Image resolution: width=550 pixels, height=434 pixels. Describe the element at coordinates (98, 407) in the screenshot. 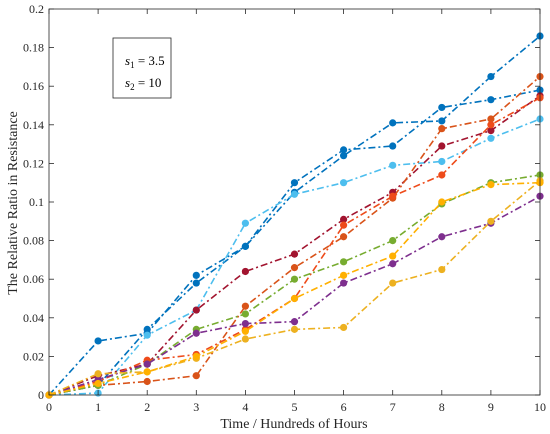

I see `x-tick-label: 1` at that location.